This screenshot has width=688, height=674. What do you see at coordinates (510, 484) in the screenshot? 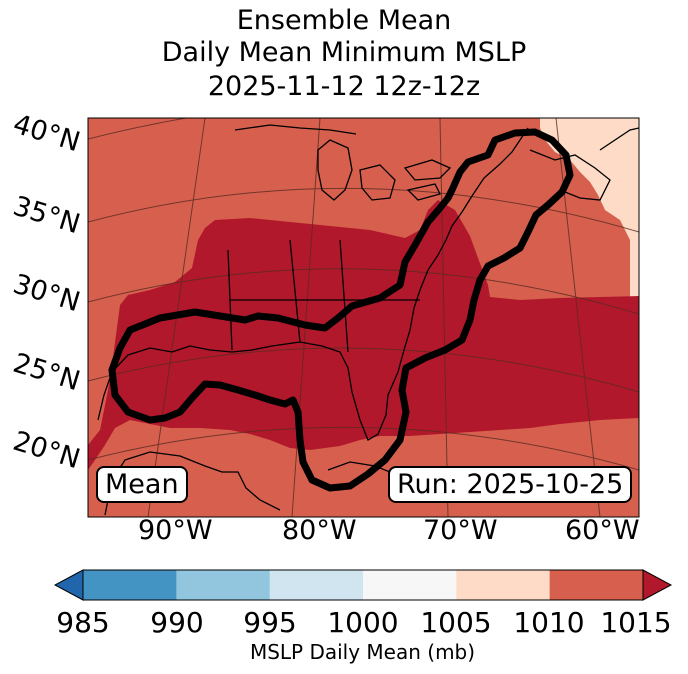
I see `run-date-label: Run: 2025-10-25` at bounding box center [510, 484].